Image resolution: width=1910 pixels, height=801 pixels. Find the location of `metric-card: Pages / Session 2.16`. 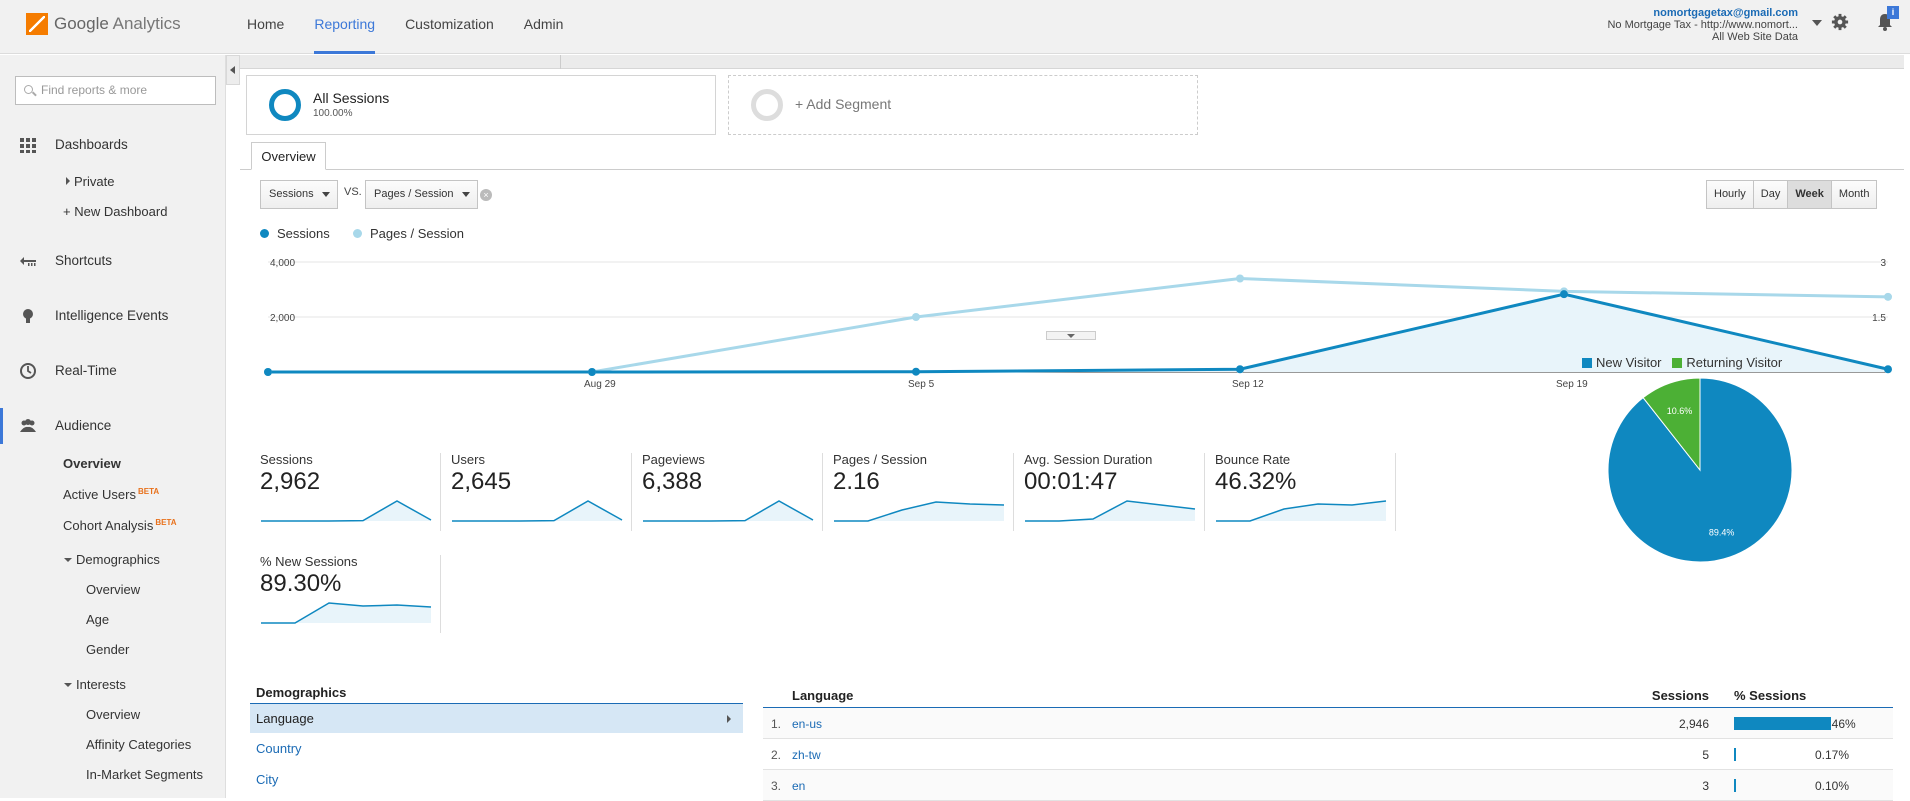

metric-card: Pages / Session 2.16 is located at coordinates (928, 492).